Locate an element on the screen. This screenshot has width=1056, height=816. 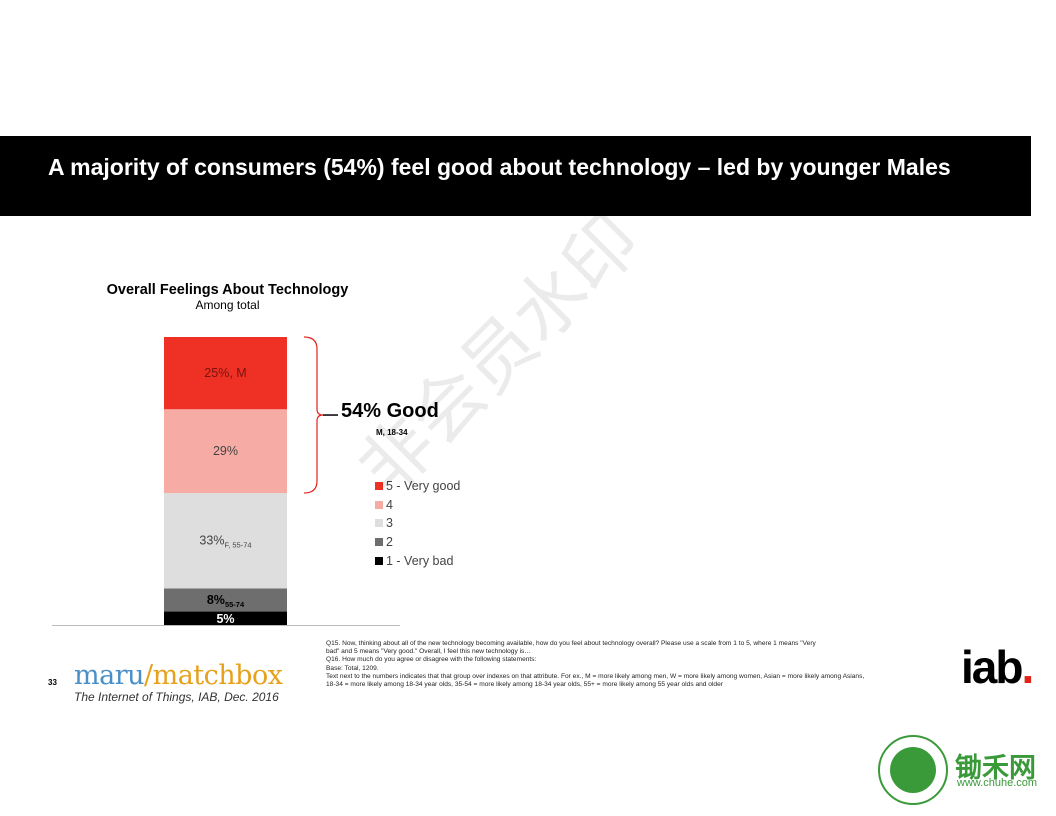
data-label: 25%, M is located at coordinates (225, 373).